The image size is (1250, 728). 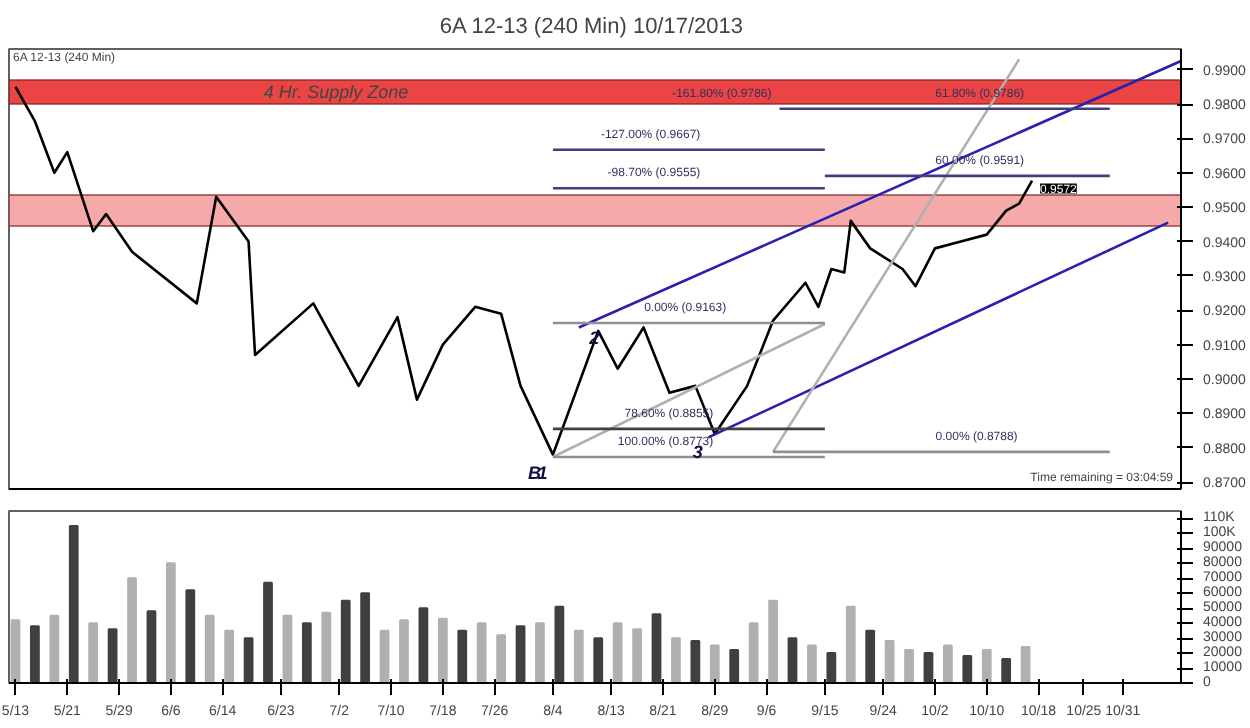 What do you see at coordinates (336, 91) in the screenshot?
I see `band-label: 4 Hr. Supply Zone` at bounding box center [336, 91].